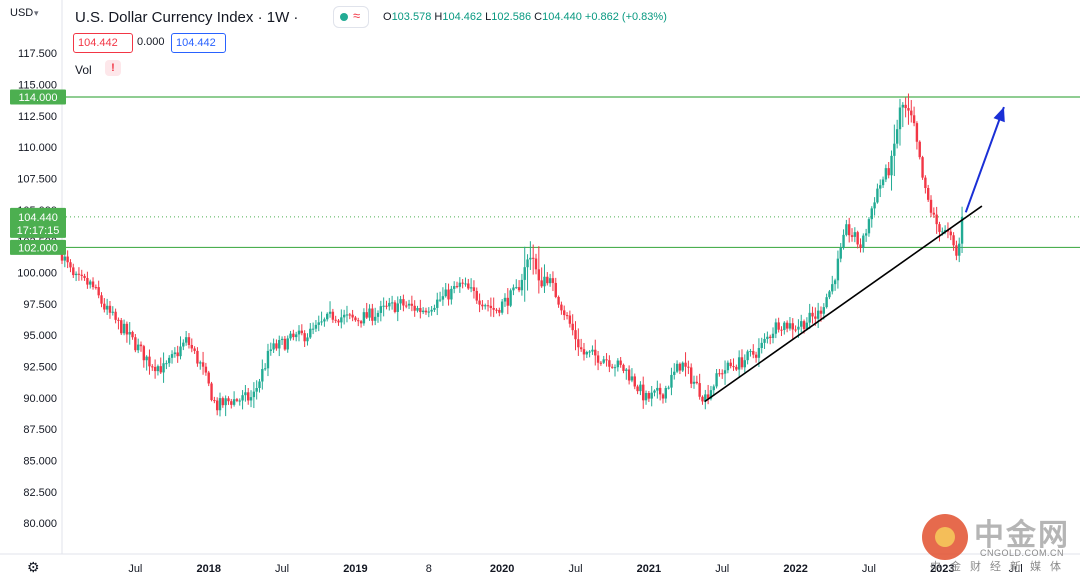  I want to click on y-tick-label: 97.500, so click(40, 305).